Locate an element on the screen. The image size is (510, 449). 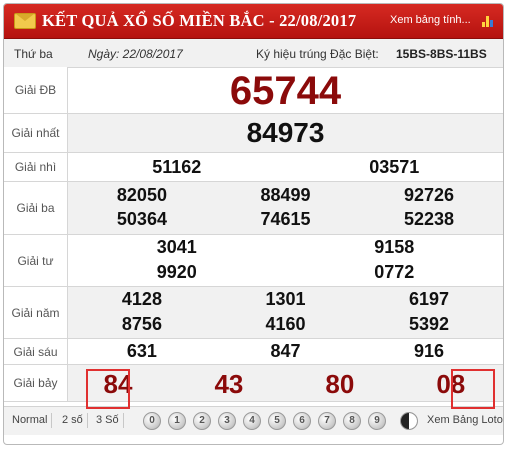
prize-label: Giải nhì is located at coordinates (36, 167).